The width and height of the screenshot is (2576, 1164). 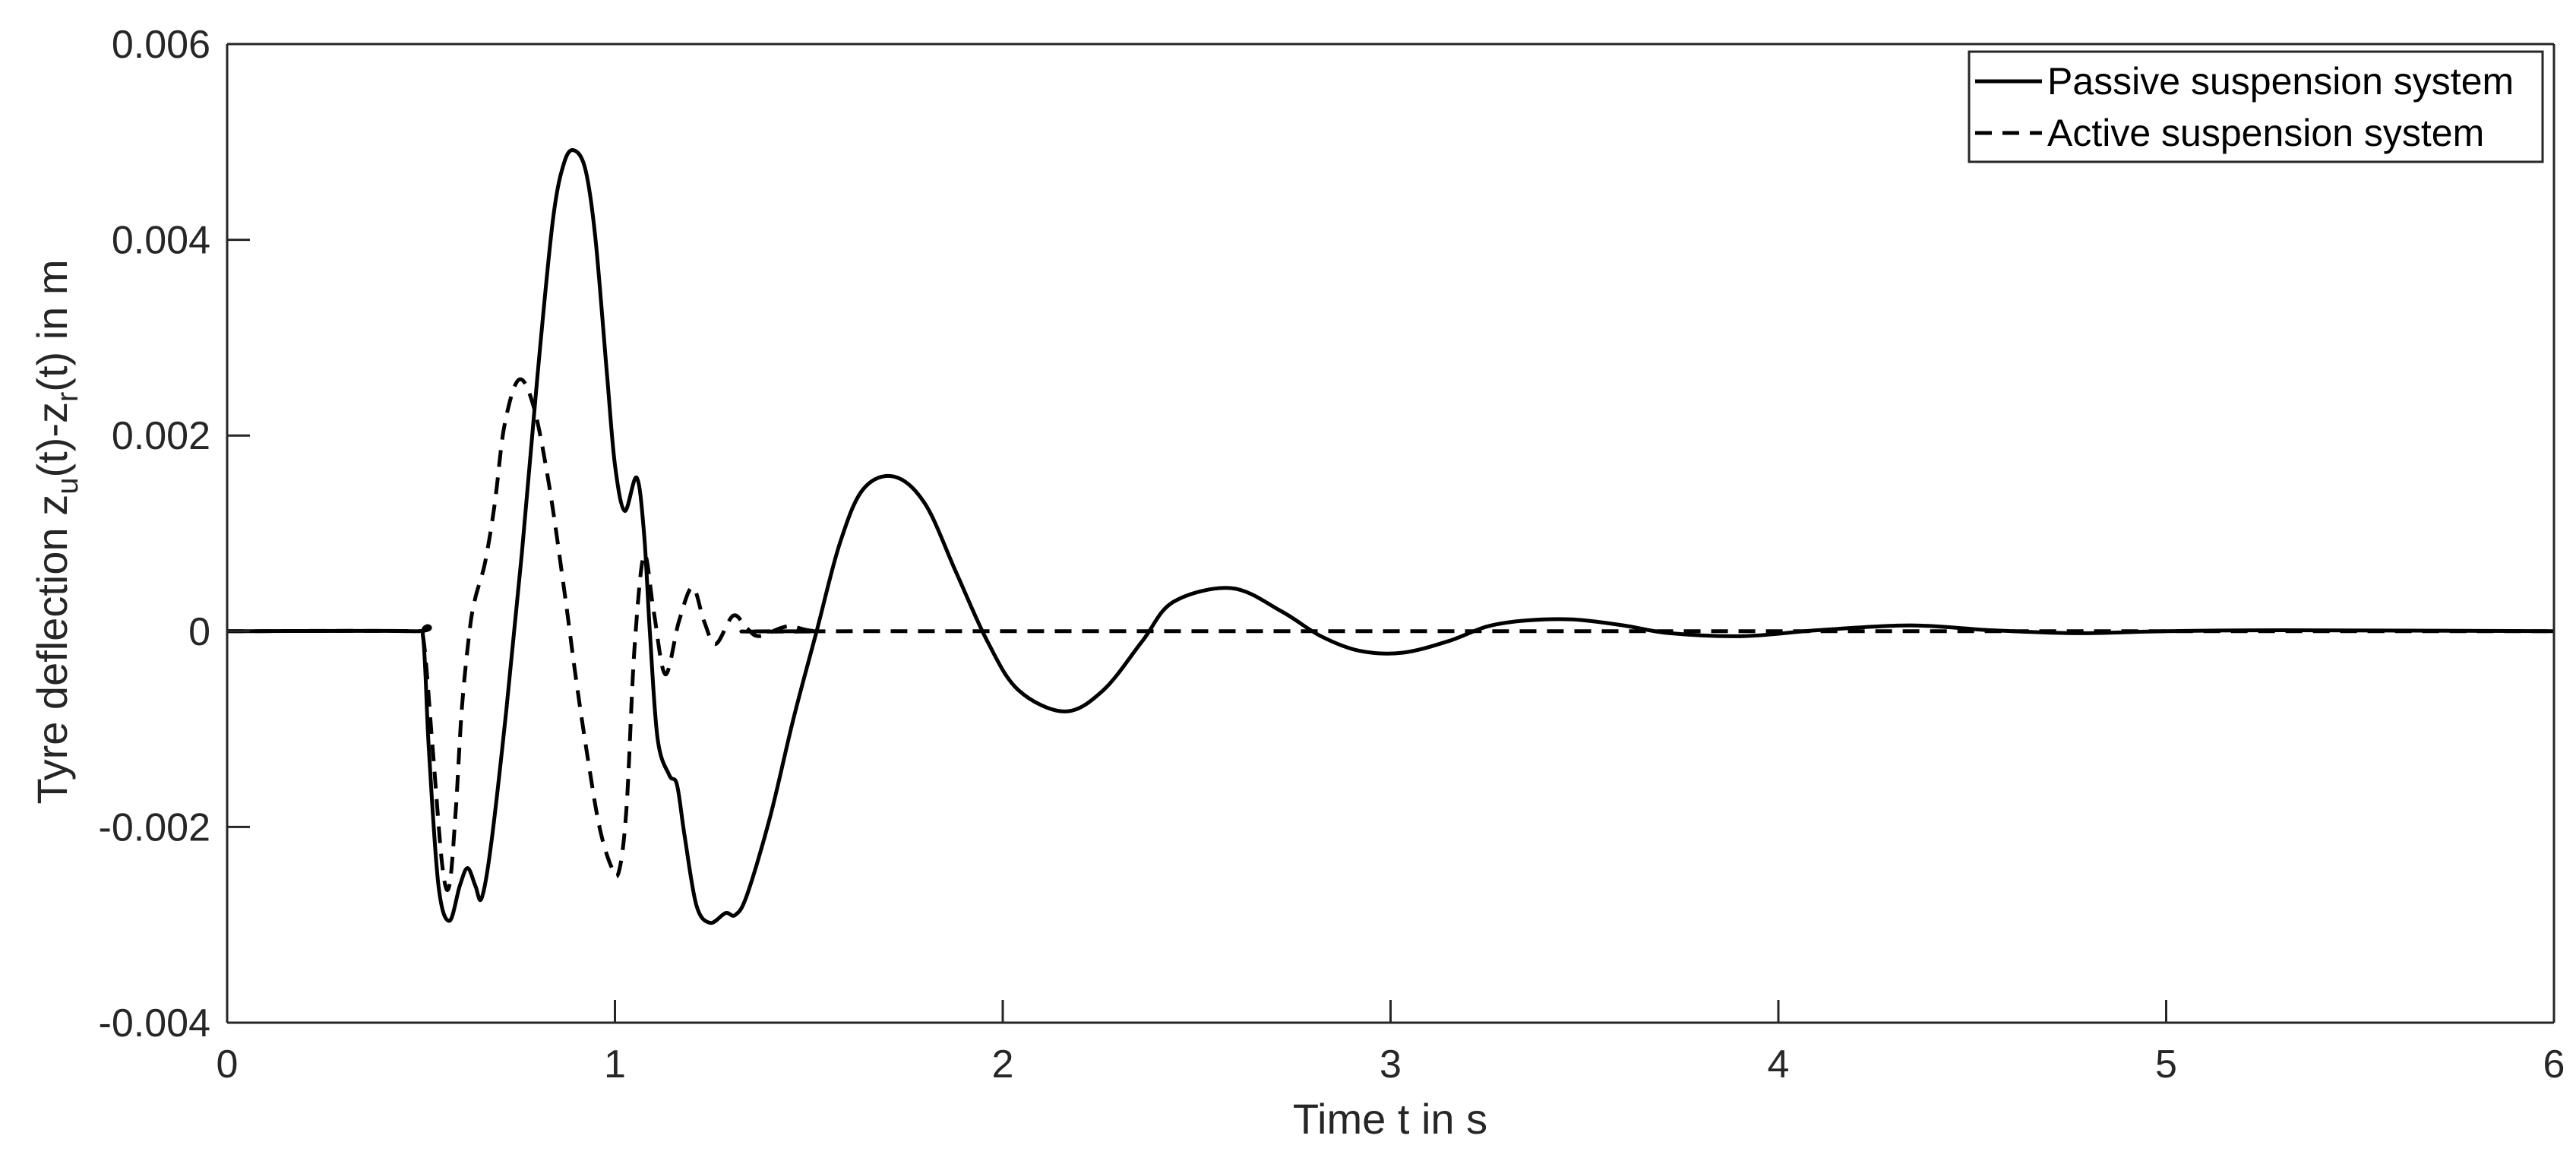 What do you see at coordinates (199, 632) in the screenshot?
I see `y-tick-label: 0` at bounding box center [199, 632].